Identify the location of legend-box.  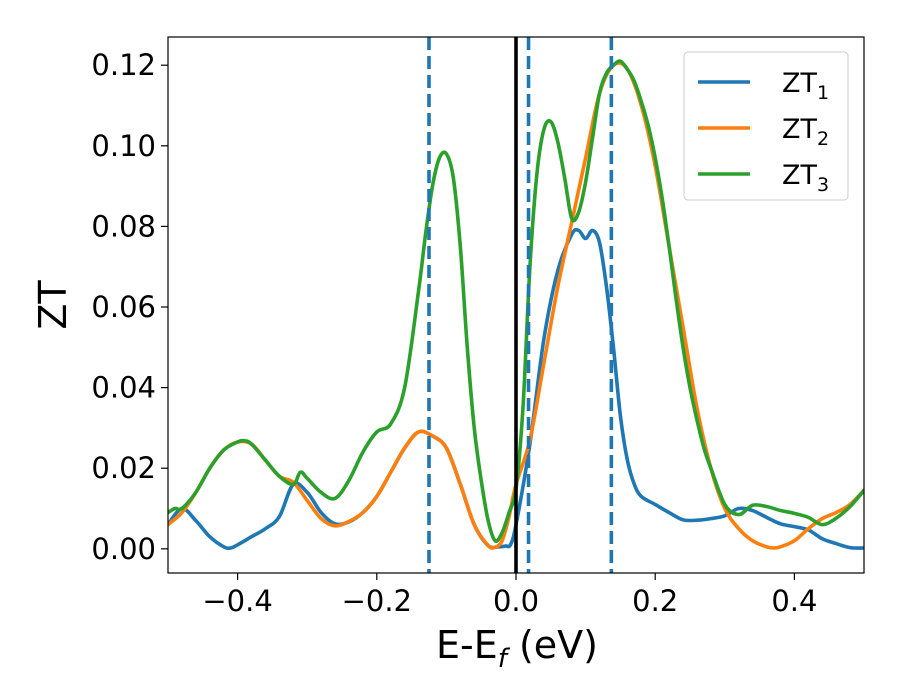
(766, 126).